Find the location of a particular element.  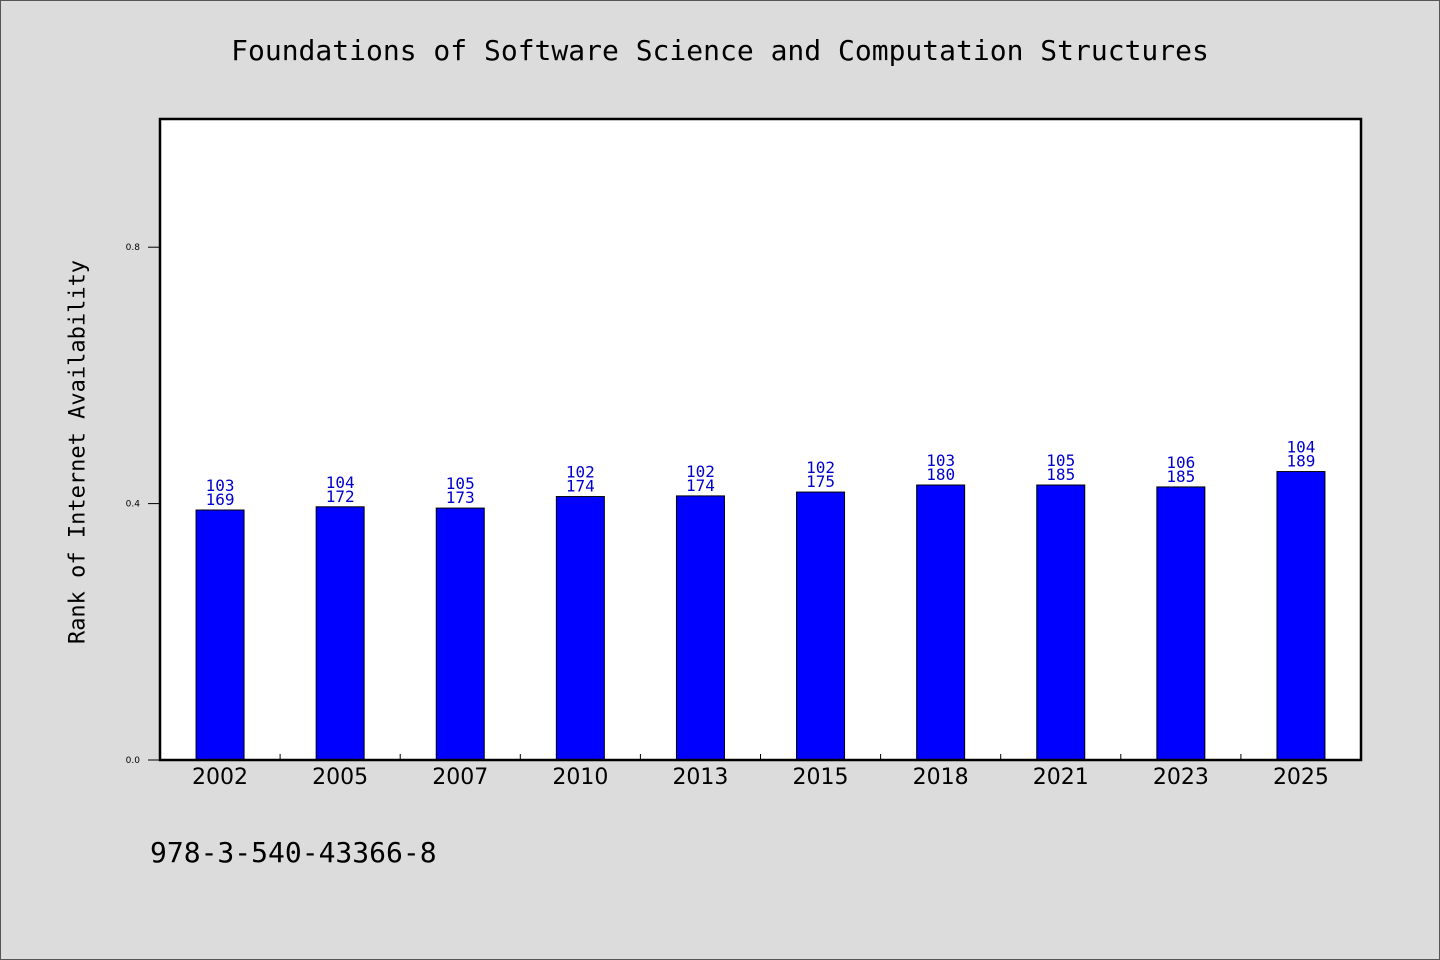

data-label-top-2023: 106 is located at coordinates (1180, 462).